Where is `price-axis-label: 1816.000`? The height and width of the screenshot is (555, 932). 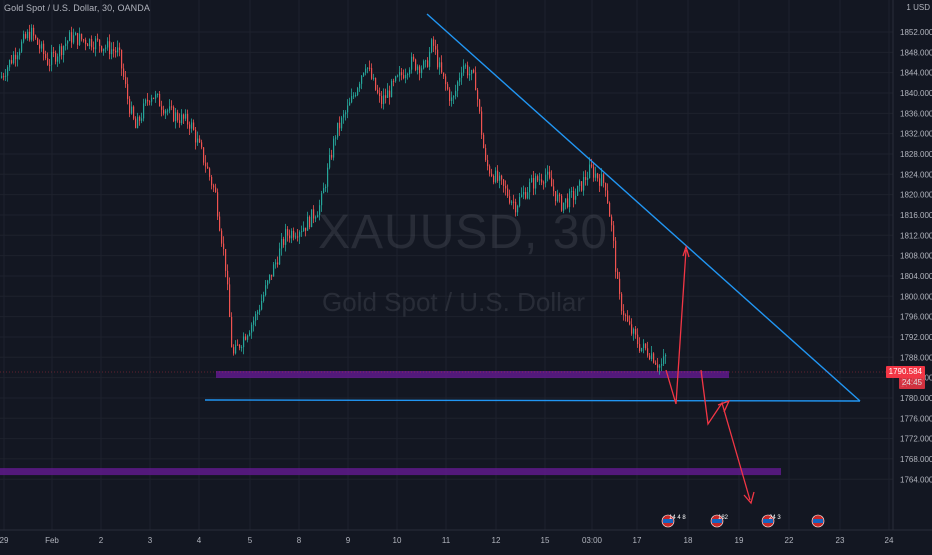
price-axis-label: 1816.000 is located at coordinates (916, 215).